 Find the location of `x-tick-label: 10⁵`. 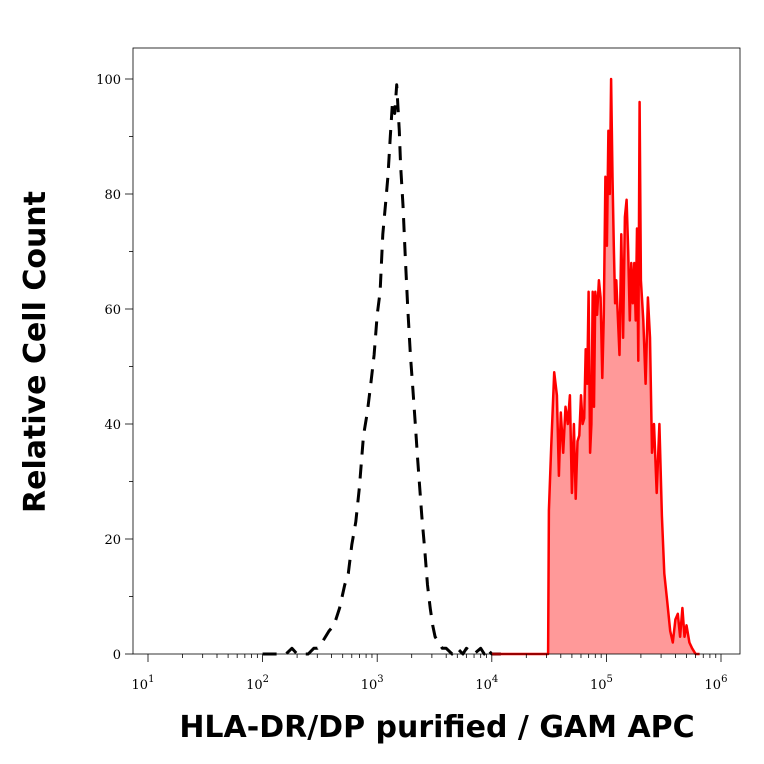

x-tick-label: 10⁵ is located at coordinates (601, 683).